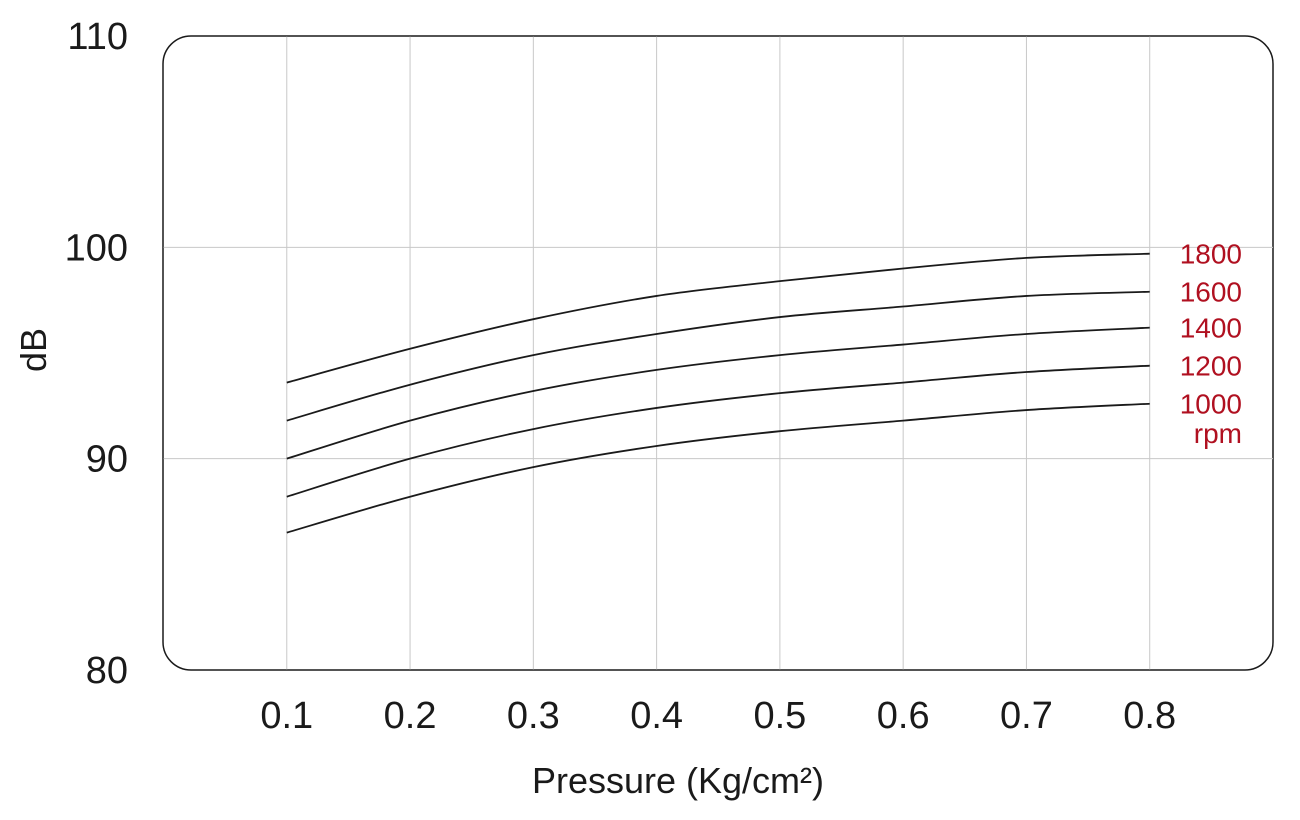 This screenshot has width=1300, height=820. Describe the element at coordinates (97, 37) in the screenshot. I see `y-tick-label: 110` at that location.